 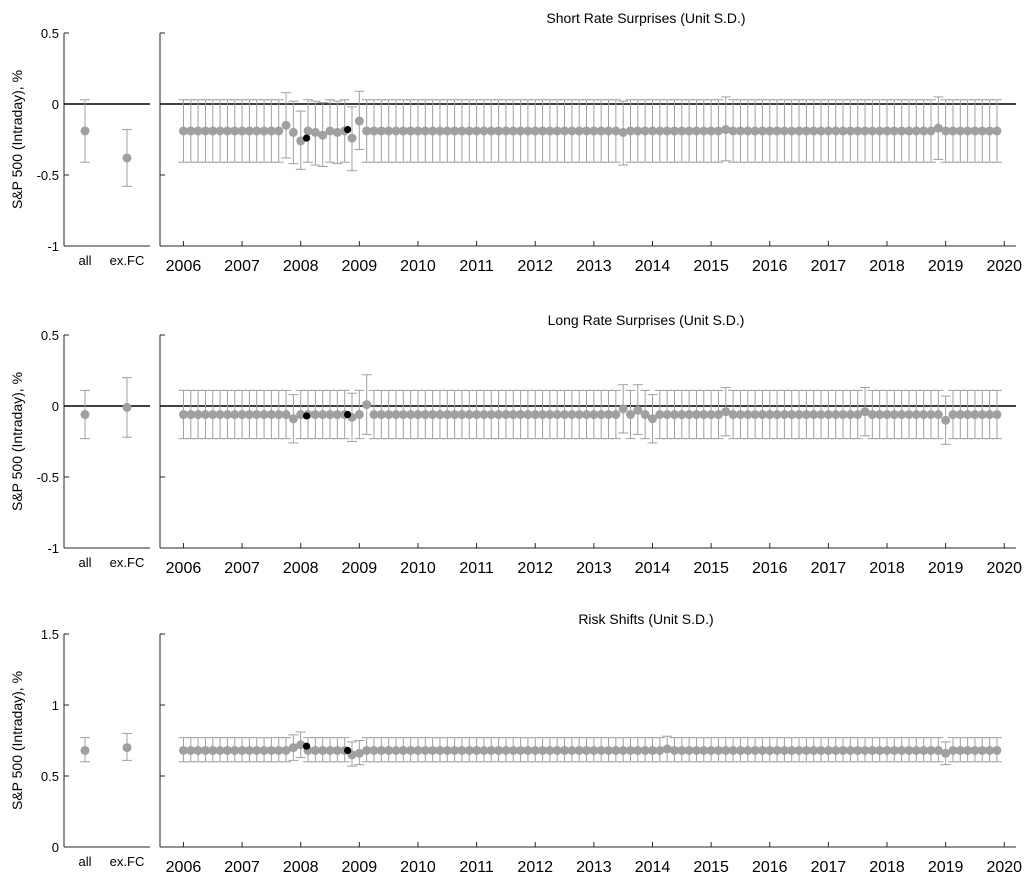 What do you see at coordinates (711, 867) in the screenshot?
I see `x-tick-label: 2015` at bounding box center [711, 867].